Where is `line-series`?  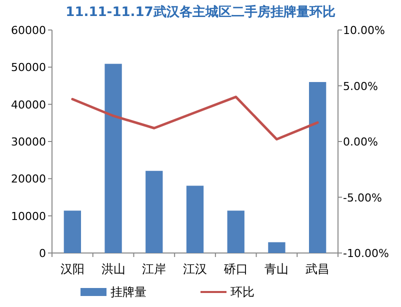 line-series is located at coordinates (195, 118).